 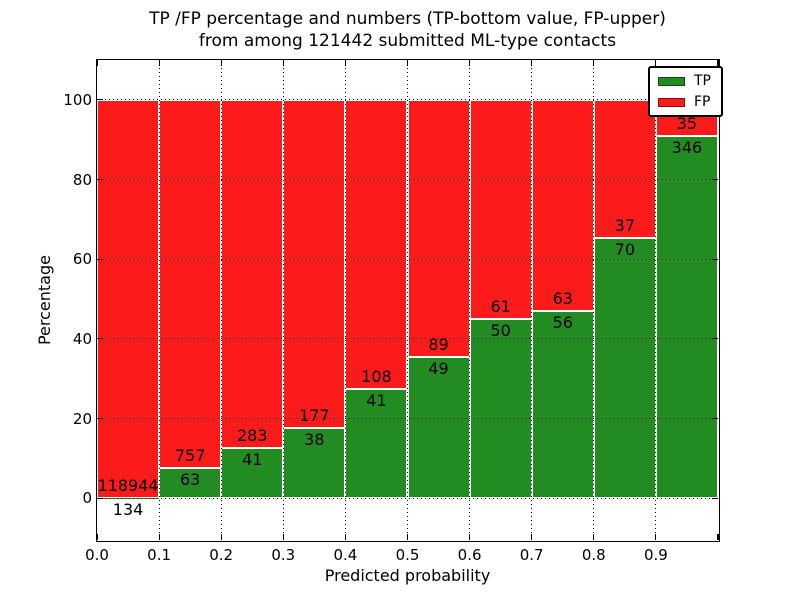 I want to click on x-tick-bottom-0.6, so click(x=470, y=537).